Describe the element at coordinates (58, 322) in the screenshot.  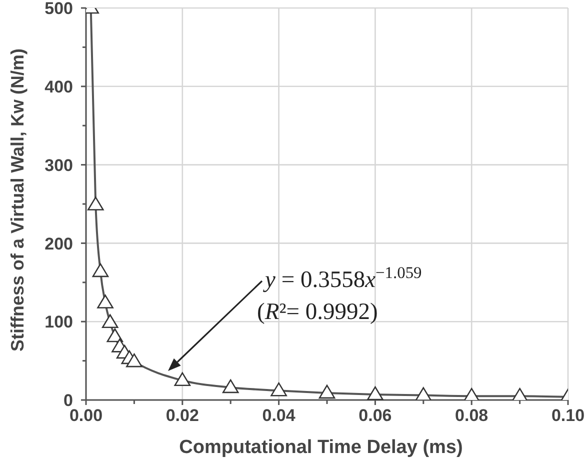
I see `y-tick-label: 100` at that location.